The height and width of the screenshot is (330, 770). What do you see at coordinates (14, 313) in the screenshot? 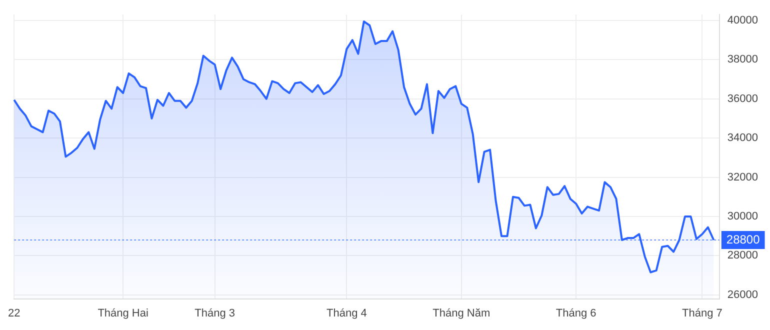
I see `x-tick-label: 22` at bounding box center [14, 313].